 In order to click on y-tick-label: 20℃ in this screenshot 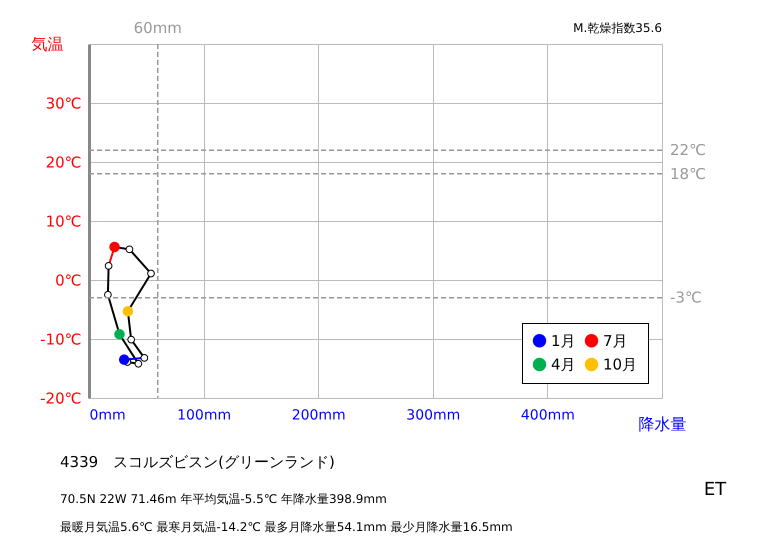, I will do `click(64, 163)`.